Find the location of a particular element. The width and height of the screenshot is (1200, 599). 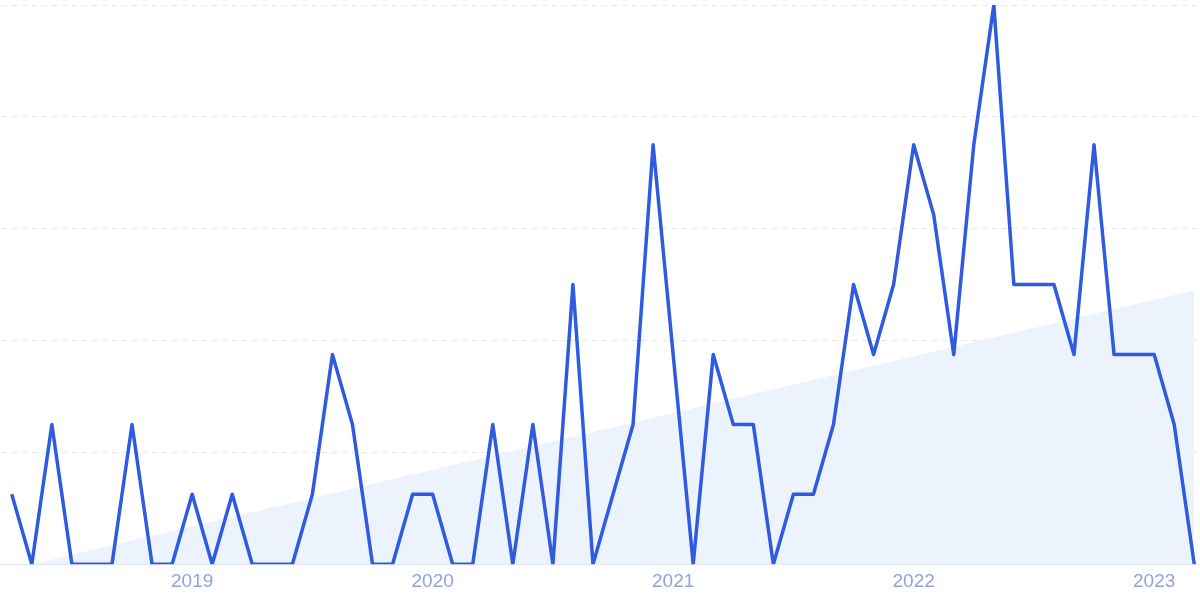

x-tick-label: 2023 is located at coordinates (1154, 580).